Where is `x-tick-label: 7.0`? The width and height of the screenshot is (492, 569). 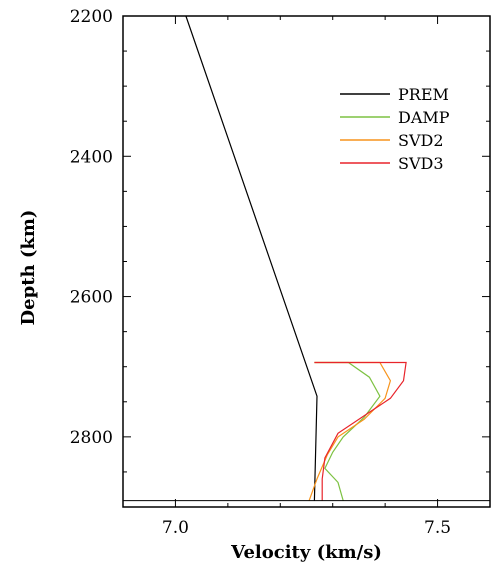 x-tick-label: 7.0 is located at coordinates (175, 528).